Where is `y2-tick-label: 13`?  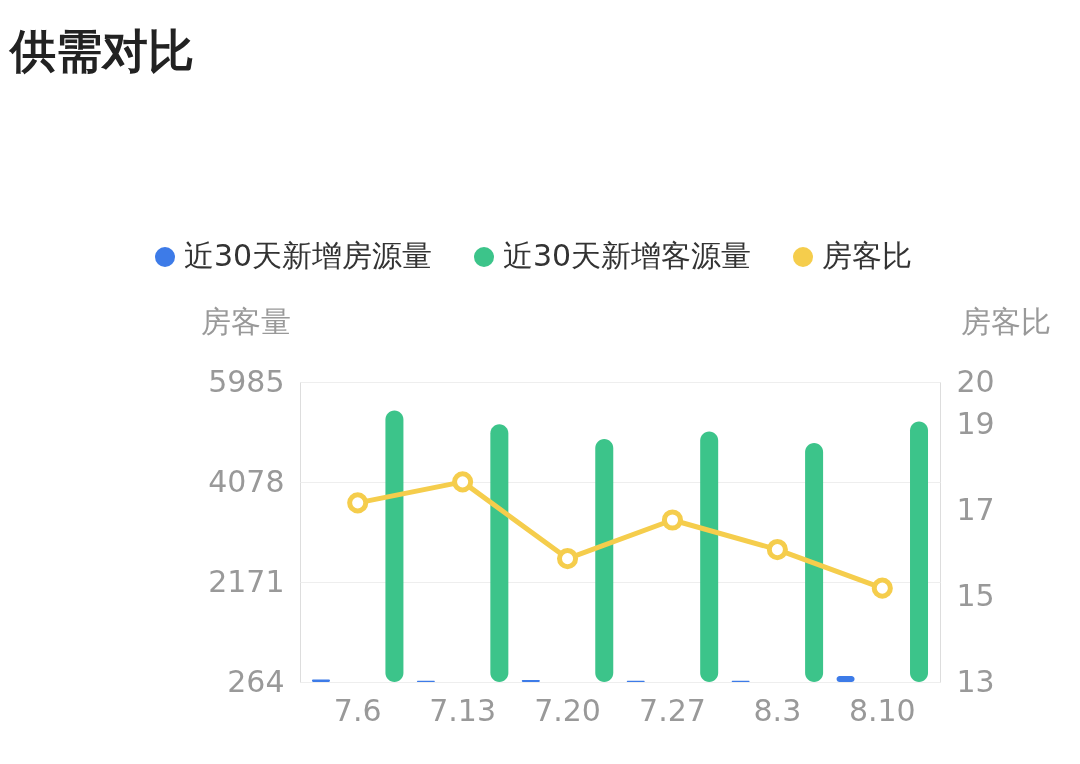
y2-tick-label: 13 is located at coordinates (975, 681).